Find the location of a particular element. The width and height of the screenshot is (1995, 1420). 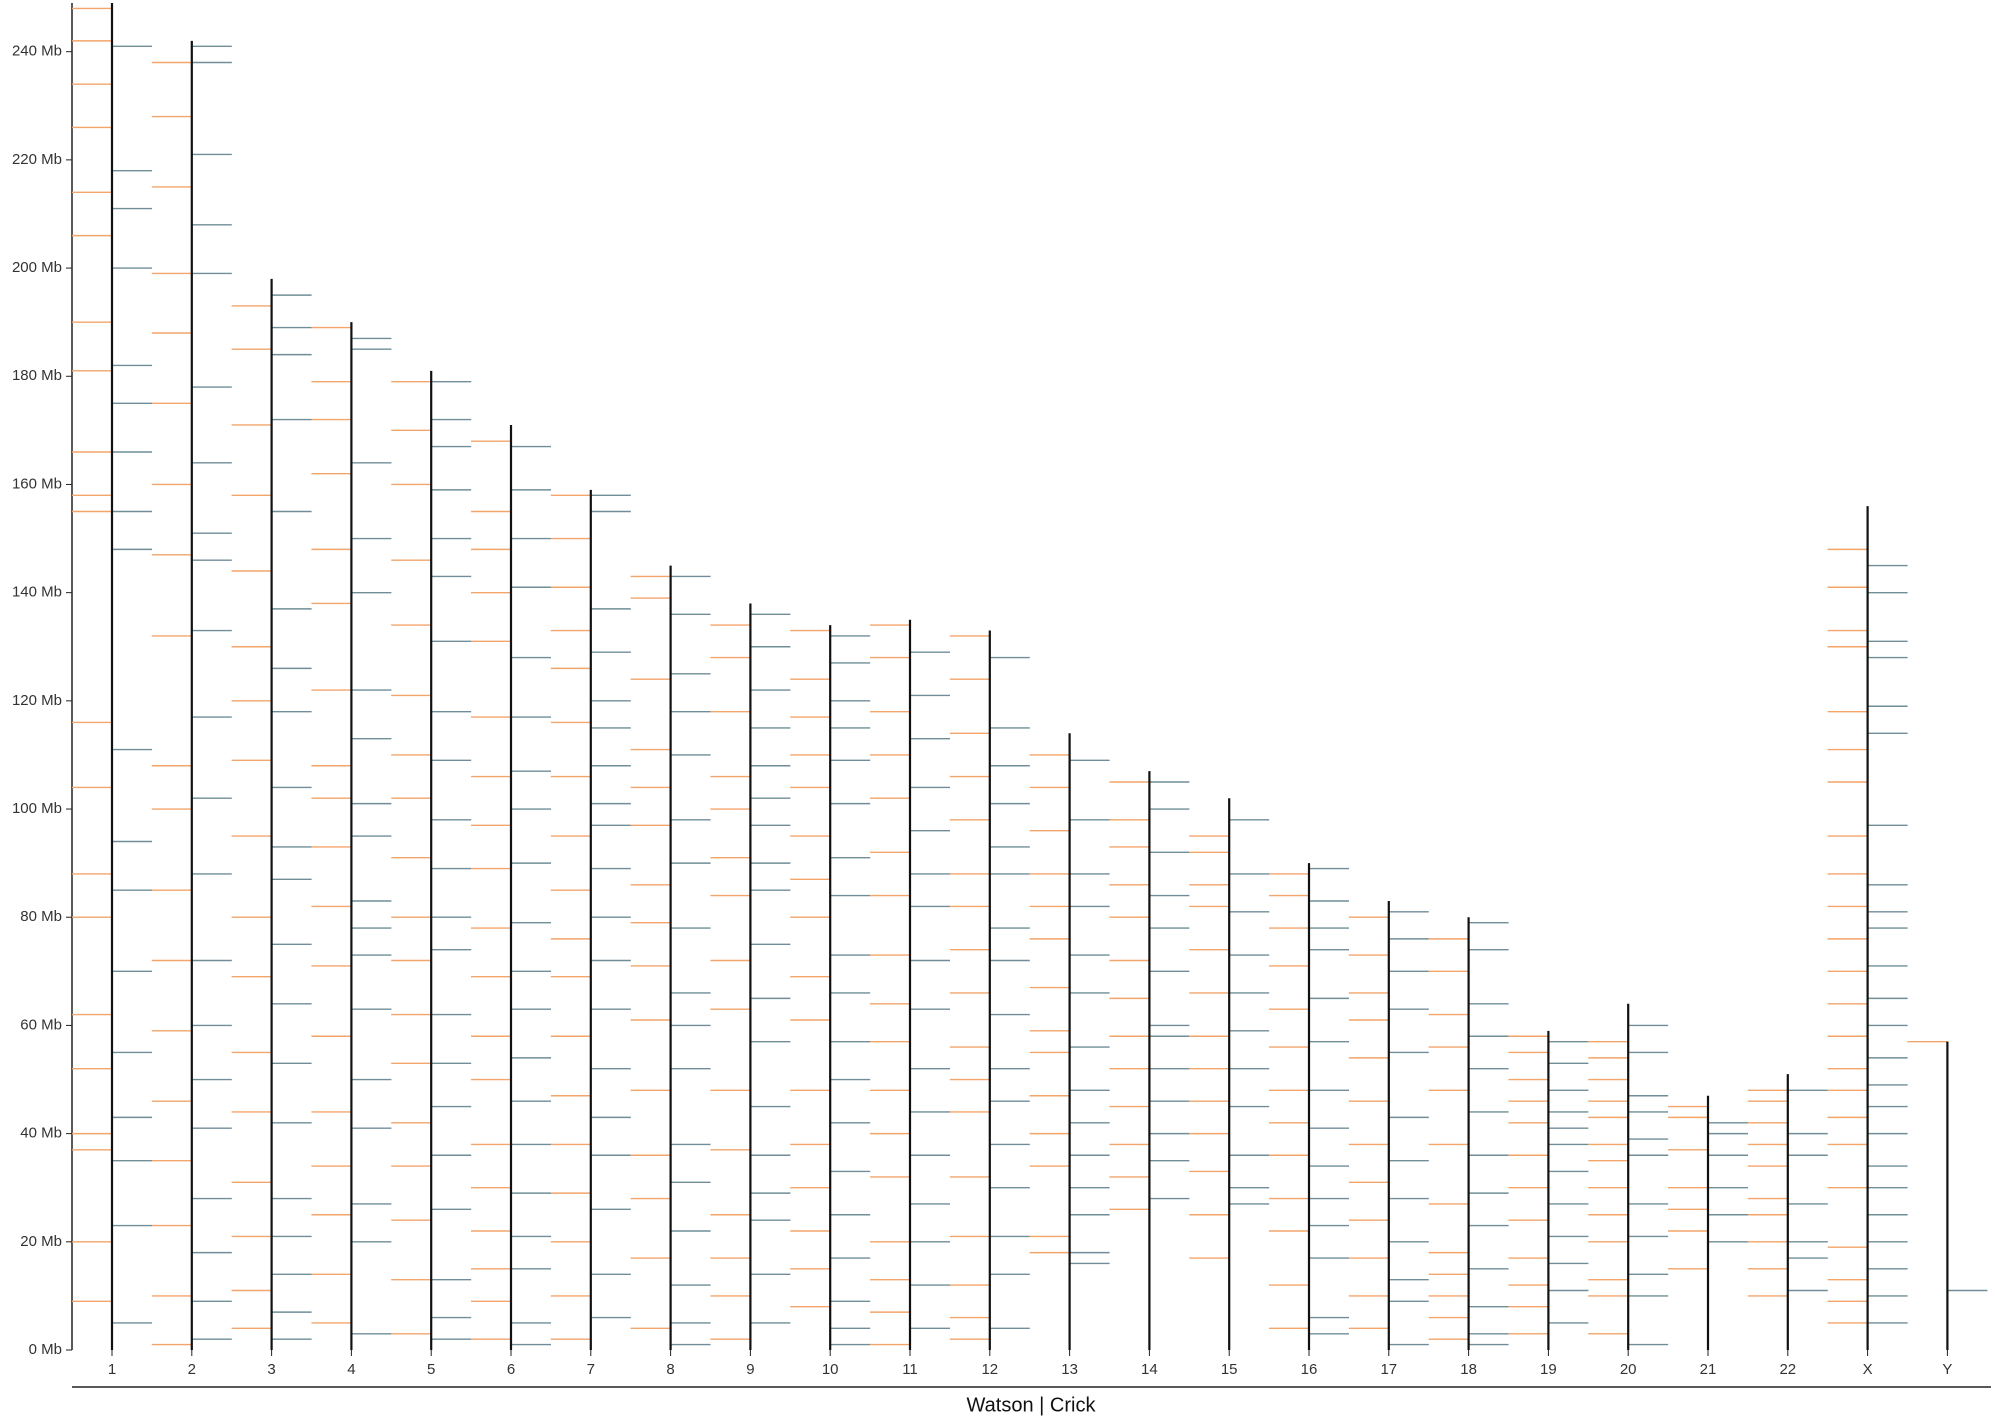

x-tick-label: 5 is located at coordinates (431, 1369).